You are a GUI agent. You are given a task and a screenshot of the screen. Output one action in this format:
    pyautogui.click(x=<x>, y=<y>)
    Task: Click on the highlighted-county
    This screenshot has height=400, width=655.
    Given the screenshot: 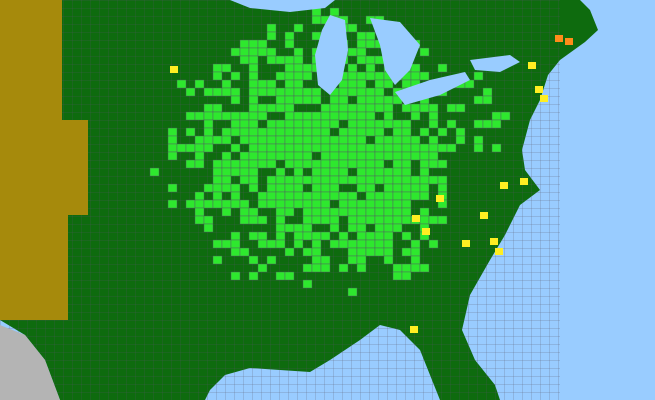 What is the action you would take?
    pyautogui.click(x=440, y=198)
    